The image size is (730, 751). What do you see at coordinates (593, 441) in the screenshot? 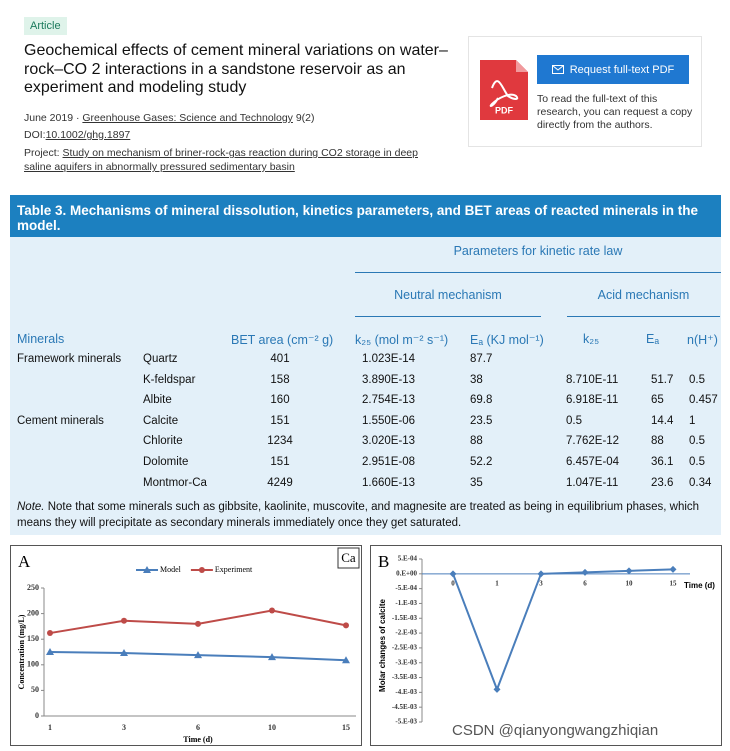
I see `table-cell: 7.762E-12` at bounding box center [593, 441].